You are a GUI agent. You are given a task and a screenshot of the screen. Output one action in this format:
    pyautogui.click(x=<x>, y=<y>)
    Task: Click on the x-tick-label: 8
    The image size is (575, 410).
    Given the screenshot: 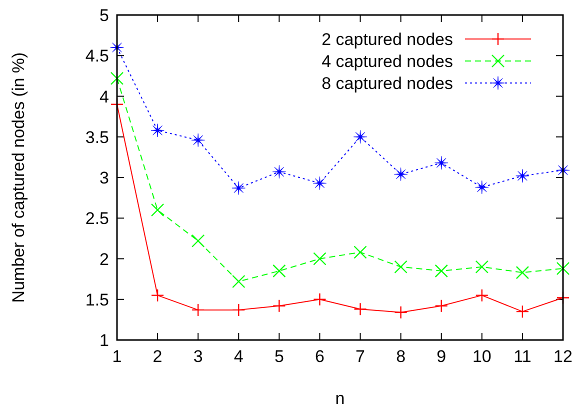 What is the action you would take?
    pyautogui.click(x=401, y=356)
    